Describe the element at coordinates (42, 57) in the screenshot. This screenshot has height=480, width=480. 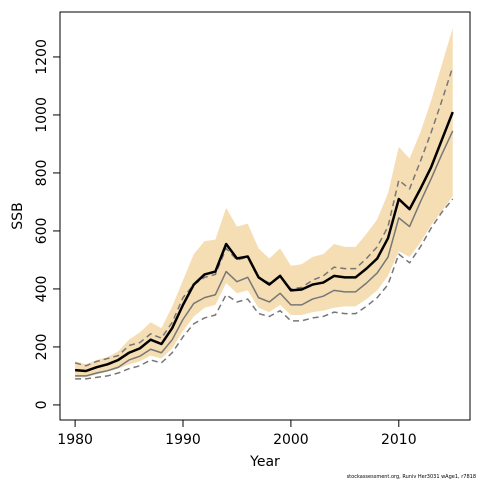
I see `y-tick-label: 1200` at that location.